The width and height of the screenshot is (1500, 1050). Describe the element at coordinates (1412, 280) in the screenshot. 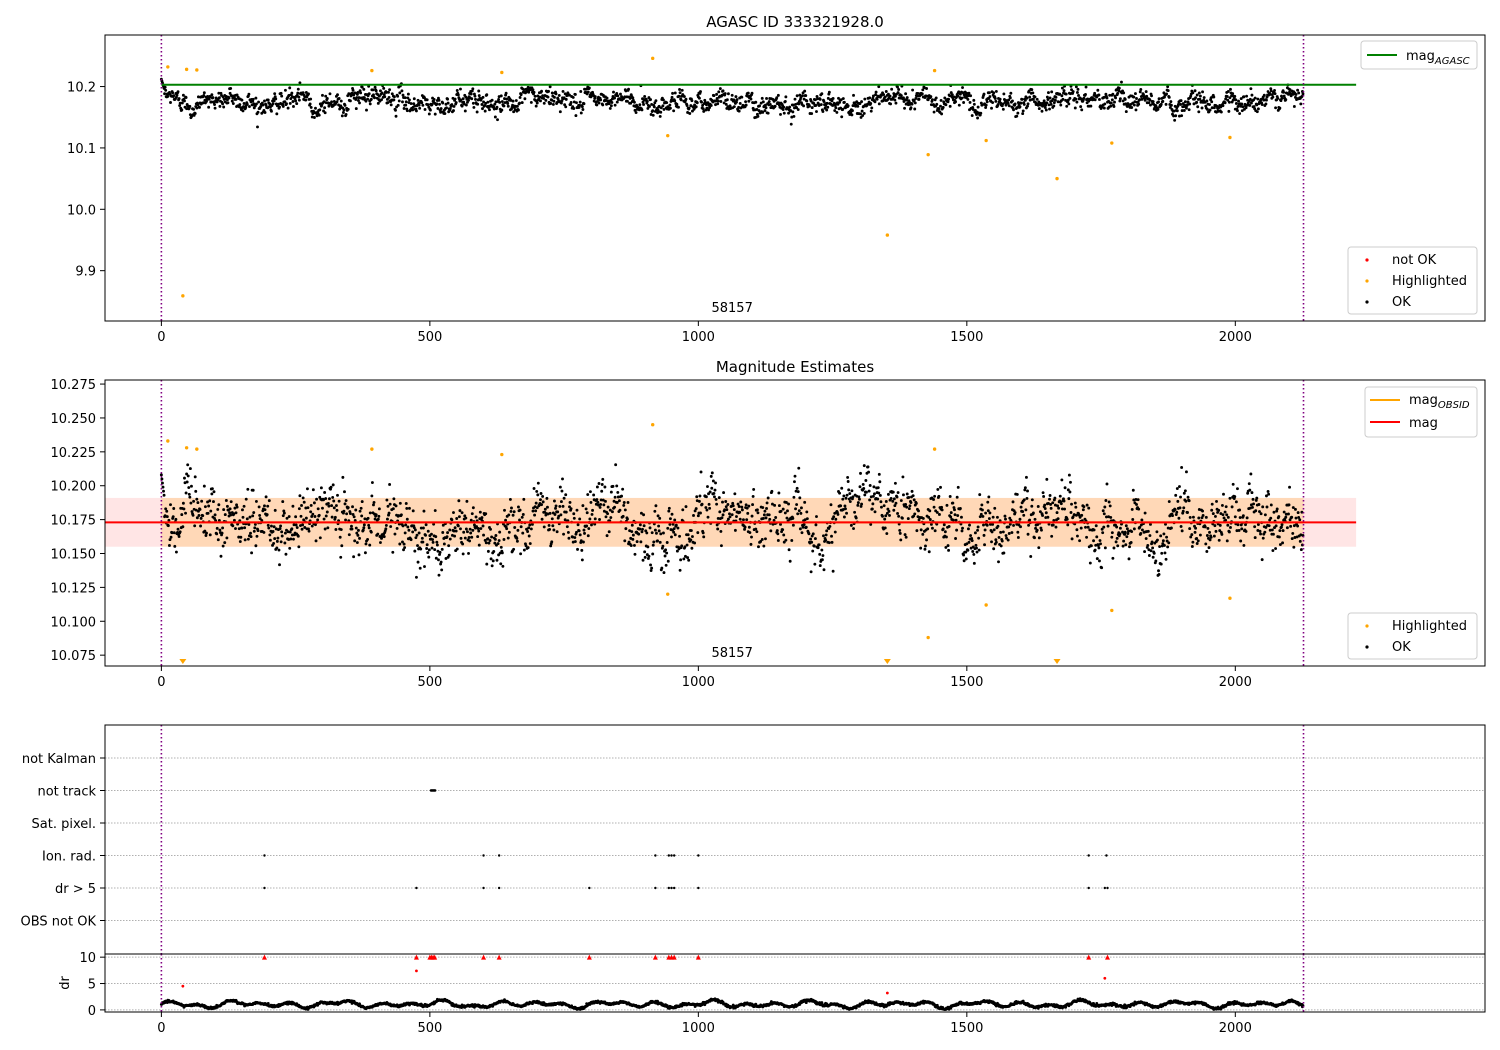

I see `panel-agasc-legend-points: not OK Highlighted OK` at that location.